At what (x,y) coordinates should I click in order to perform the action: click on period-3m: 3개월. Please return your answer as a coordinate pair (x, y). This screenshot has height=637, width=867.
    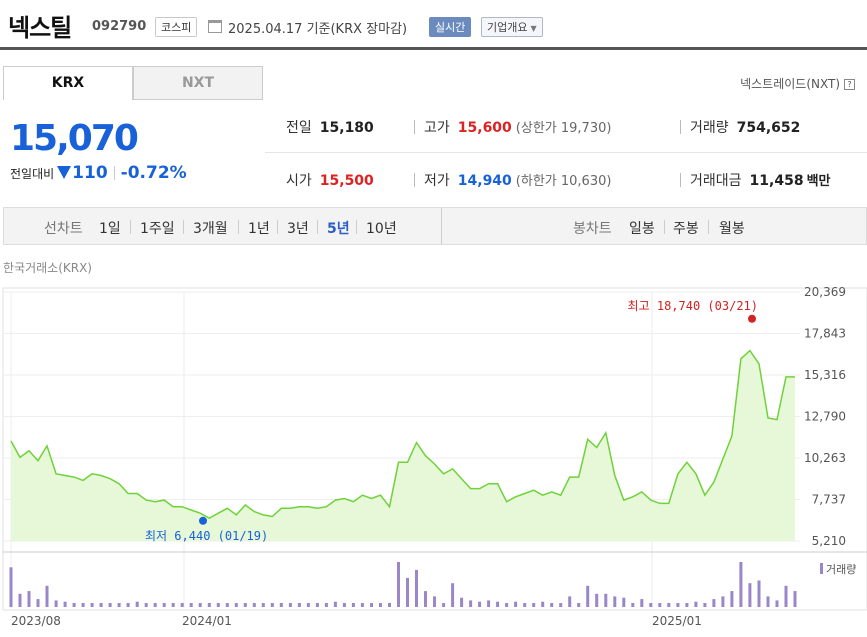
    Looking at the image, I should click on (210, 229).